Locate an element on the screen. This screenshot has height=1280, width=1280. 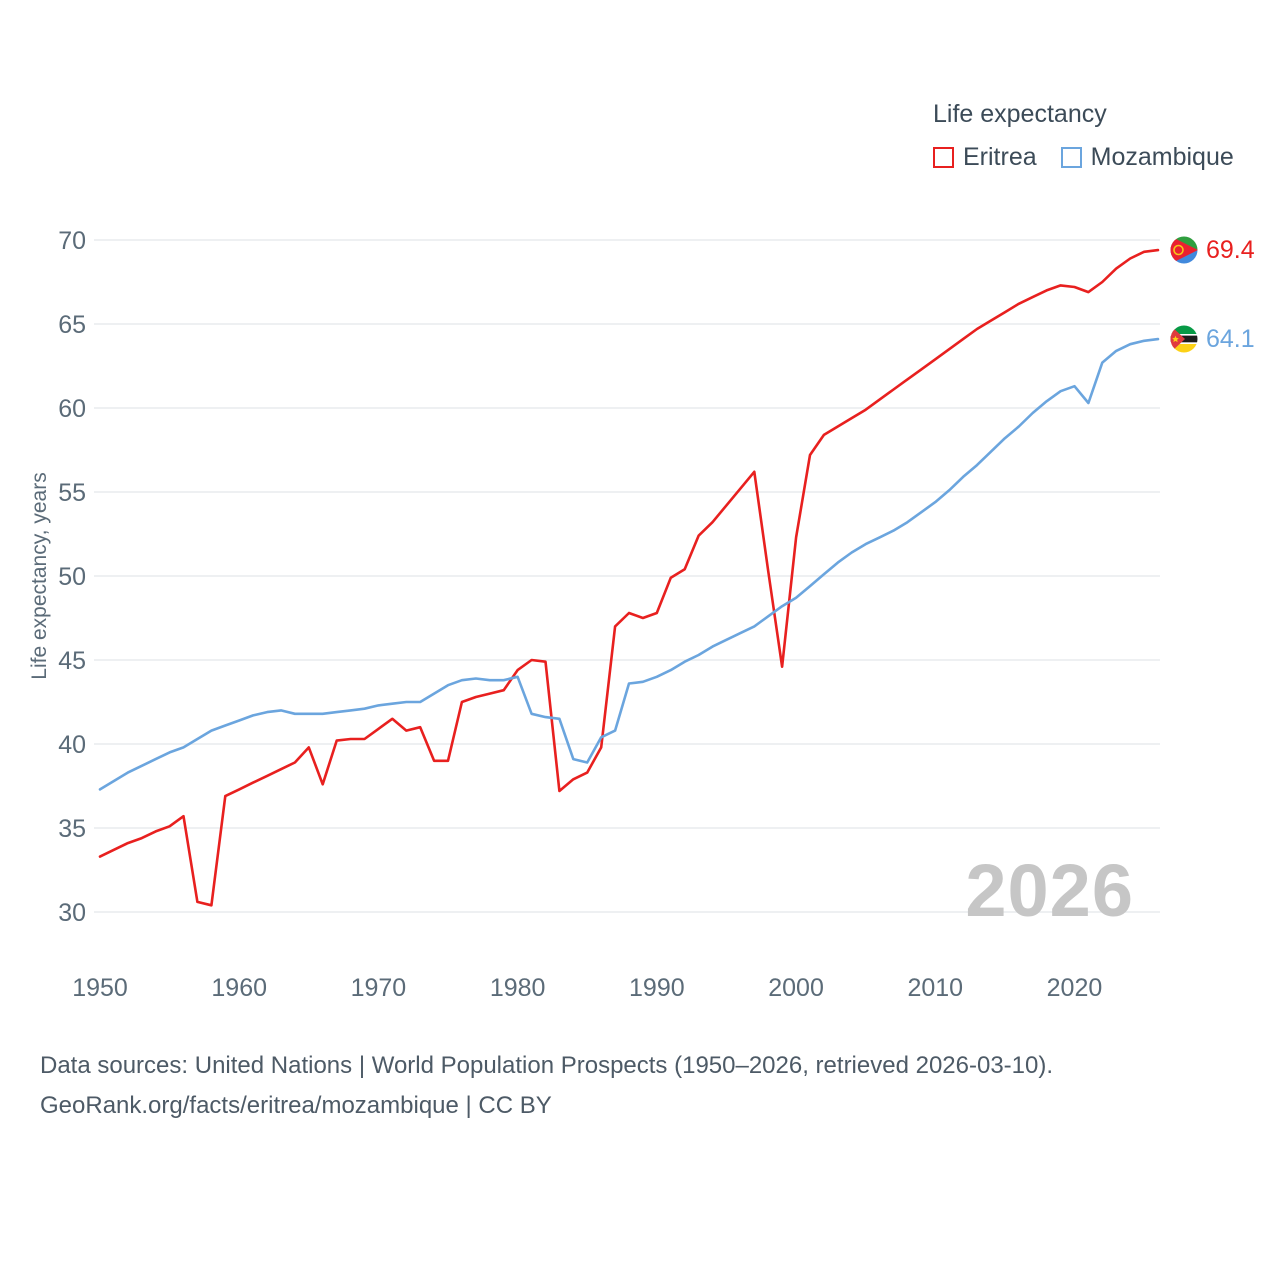
y-tick-label: 70 is located at coordinates (72, 241).